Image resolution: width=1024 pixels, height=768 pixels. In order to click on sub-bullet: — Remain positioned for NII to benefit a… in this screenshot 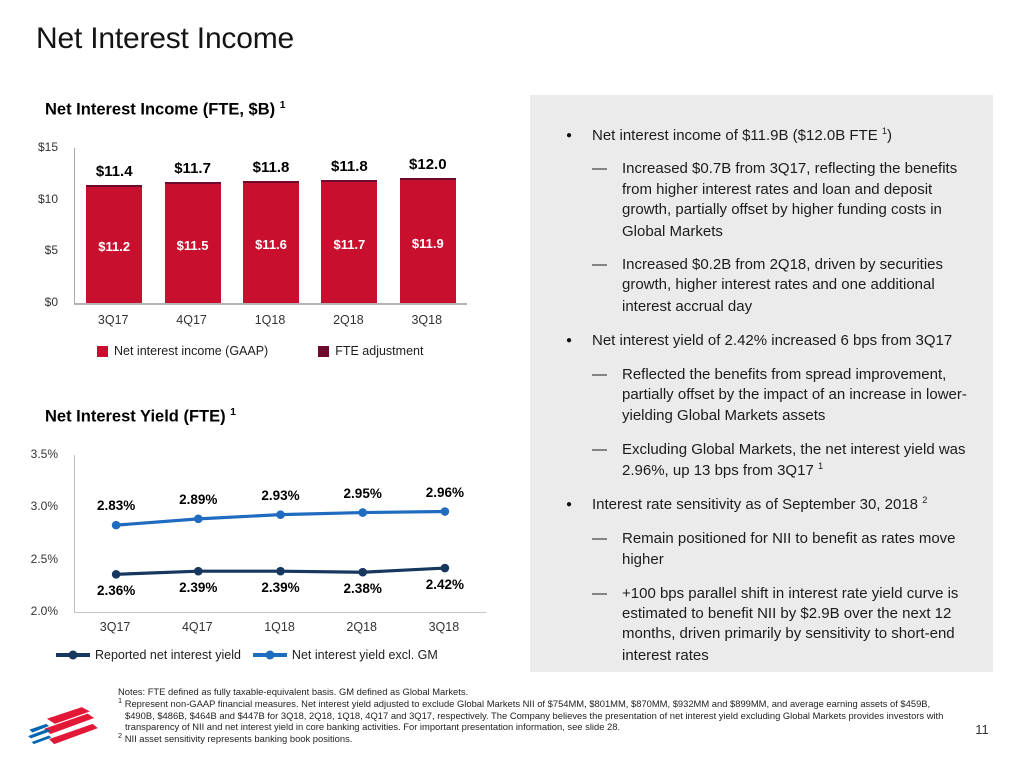, I will do `click(780, 550)`.